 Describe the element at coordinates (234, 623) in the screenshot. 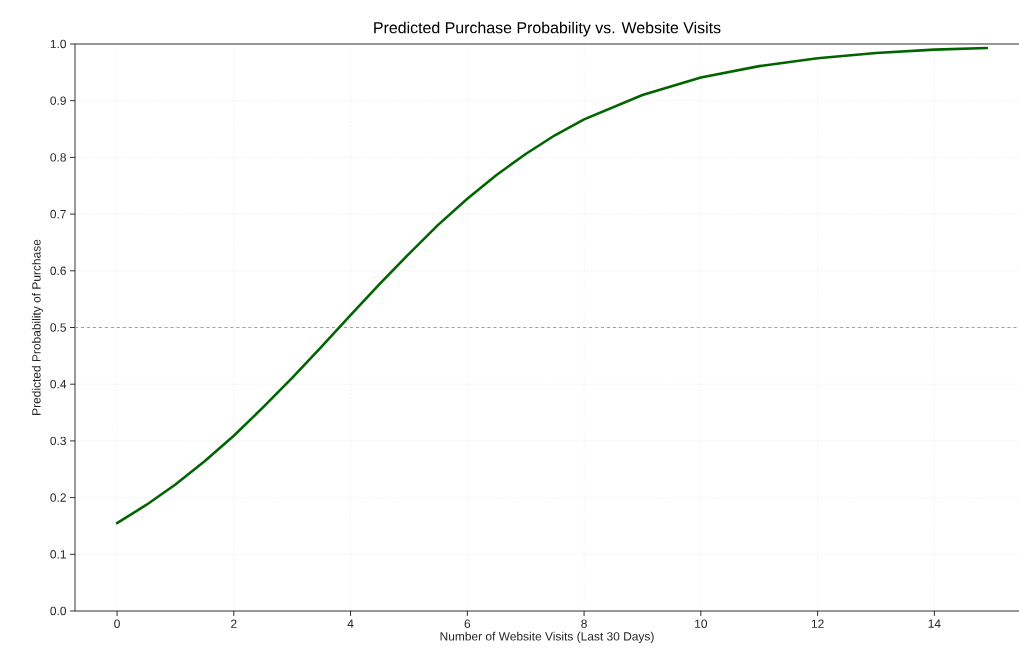

I see `x-tick-label: 2` at that location.